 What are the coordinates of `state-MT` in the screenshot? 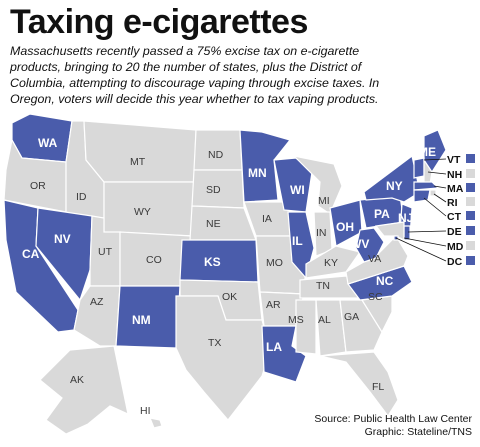 It's located at (140, 151).